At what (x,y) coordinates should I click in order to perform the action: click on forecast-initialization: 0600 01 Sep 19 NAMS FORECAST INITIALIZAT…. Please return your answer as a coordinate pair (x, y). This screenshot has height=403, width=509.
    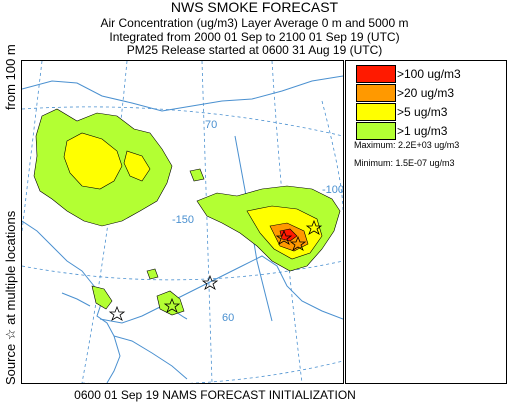
    Looking at the image, I should click on (215, 395).